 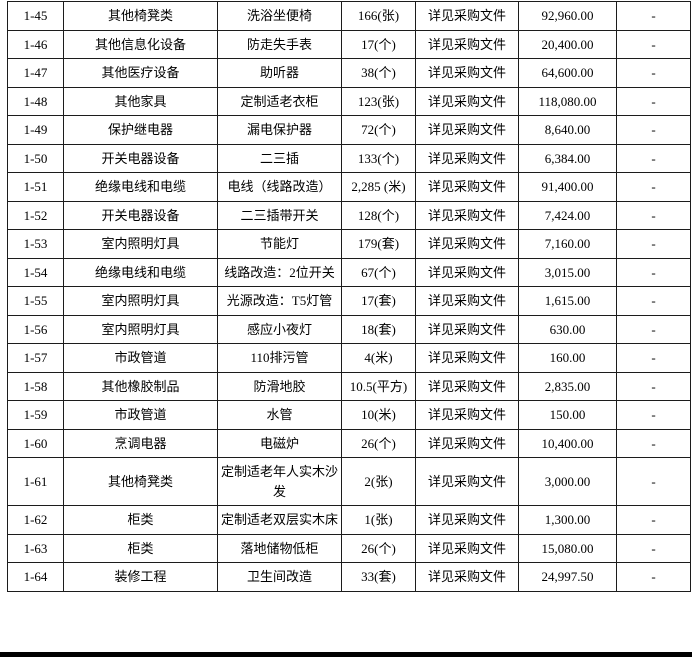 I want to click on cell-category: 柜类, so click(x=140, y=548).